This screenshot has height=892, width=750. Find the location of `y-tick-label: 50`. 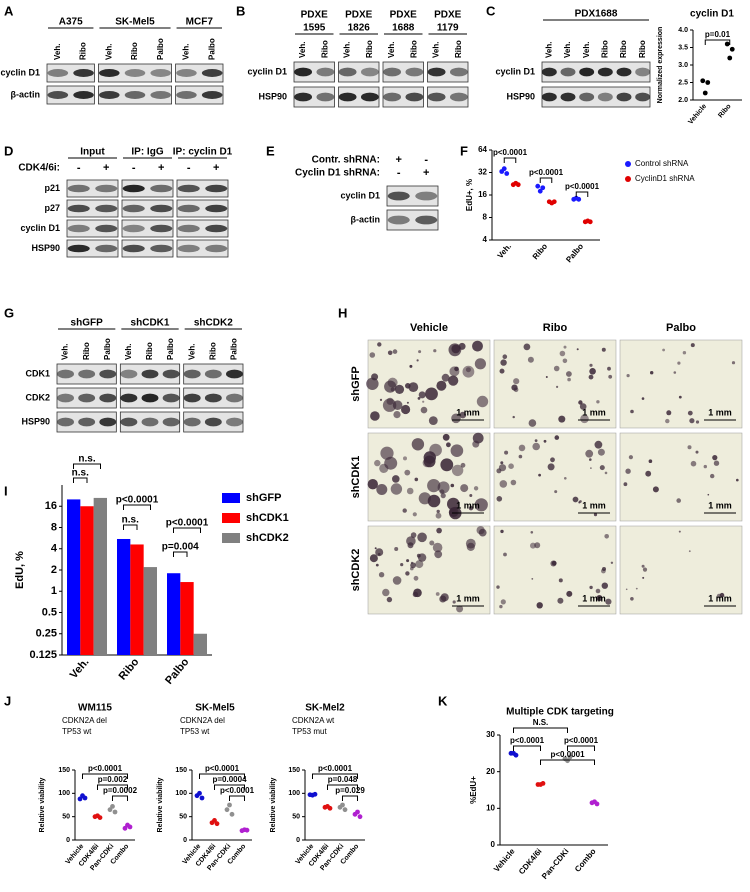

y-tick-label: 50 is located at coordinates (183, 817).